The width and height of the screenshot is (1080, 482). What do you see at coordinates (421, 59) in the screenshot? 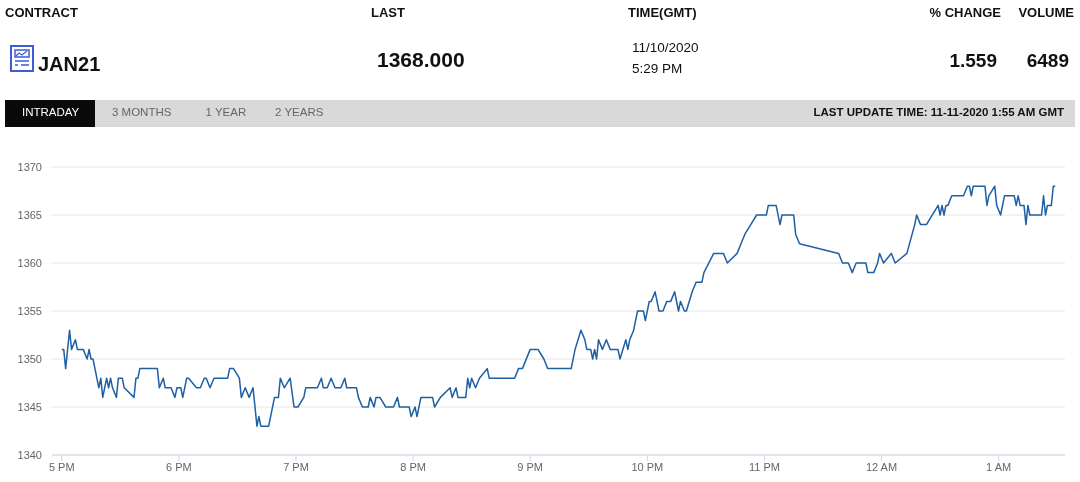
I see `text: 1368.000` at bounding box center [421, 59].